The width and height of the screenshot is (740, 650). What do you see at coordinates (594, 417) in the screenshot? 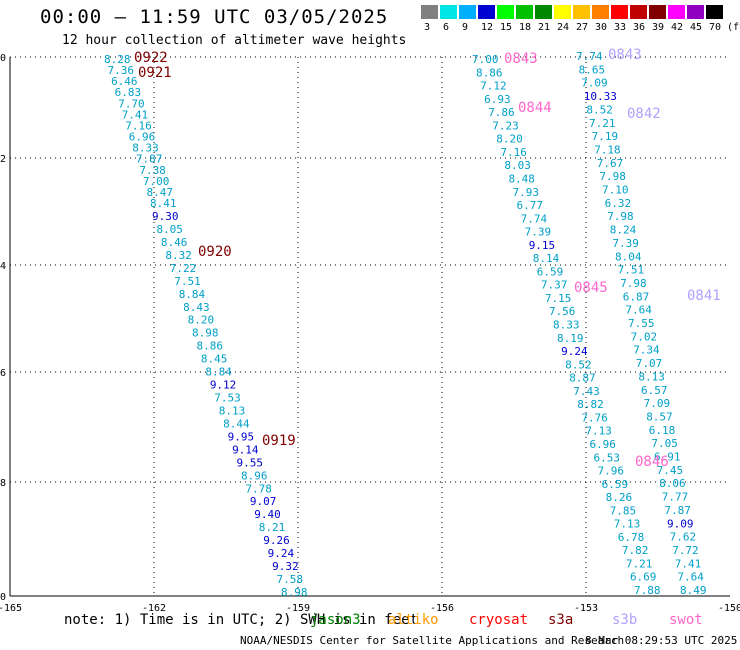
I see `wave-height-value: 7.76` at bounding box center [594, 417].